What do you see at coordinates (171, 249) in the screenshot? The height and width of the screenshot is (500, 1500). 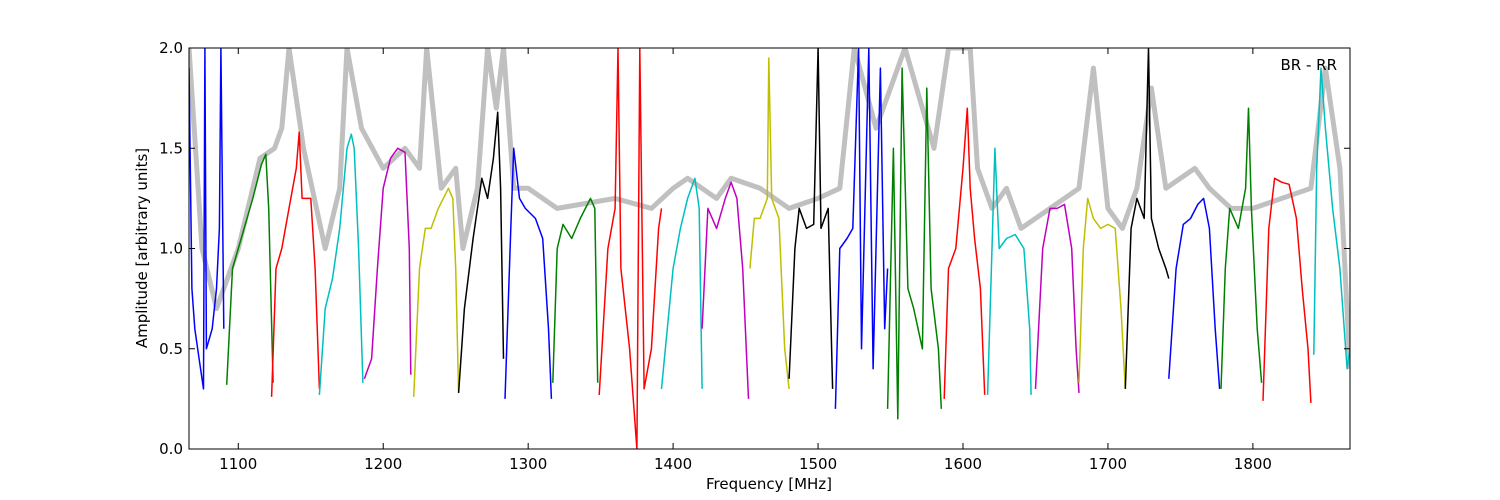 I see `y-tick-label: 1.0` at bounding box center [171, 249].